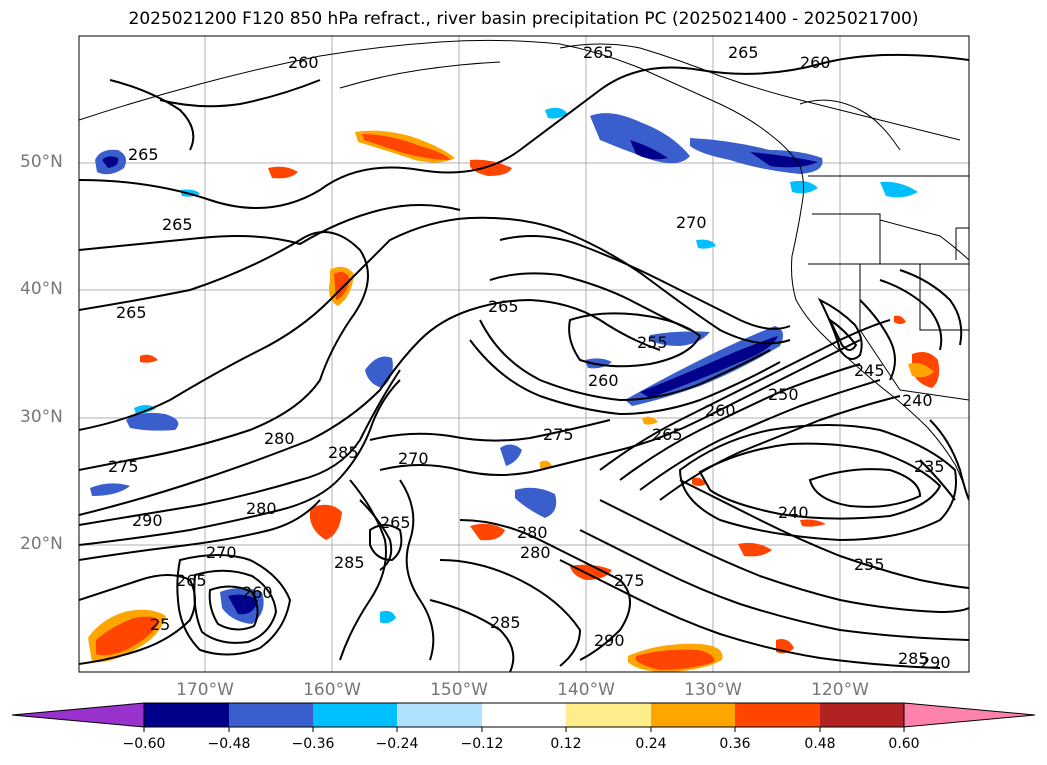  I want to click on lat-label-30n: 30°N, so click(41, 417).